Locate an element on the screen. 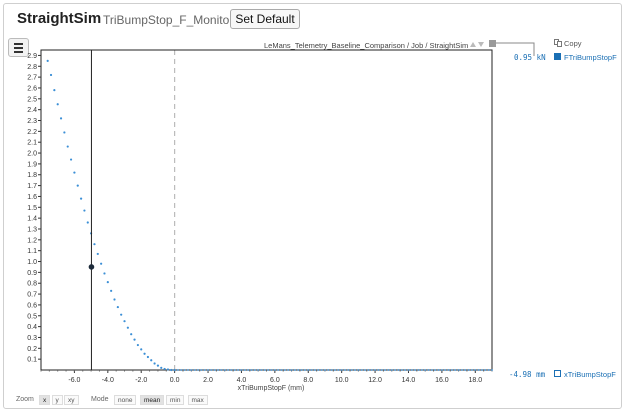 Image resolution: width=625 pixels, height=412 pixels. y-series-label: FTriBumpStopF is located at coordinates (590, 57).